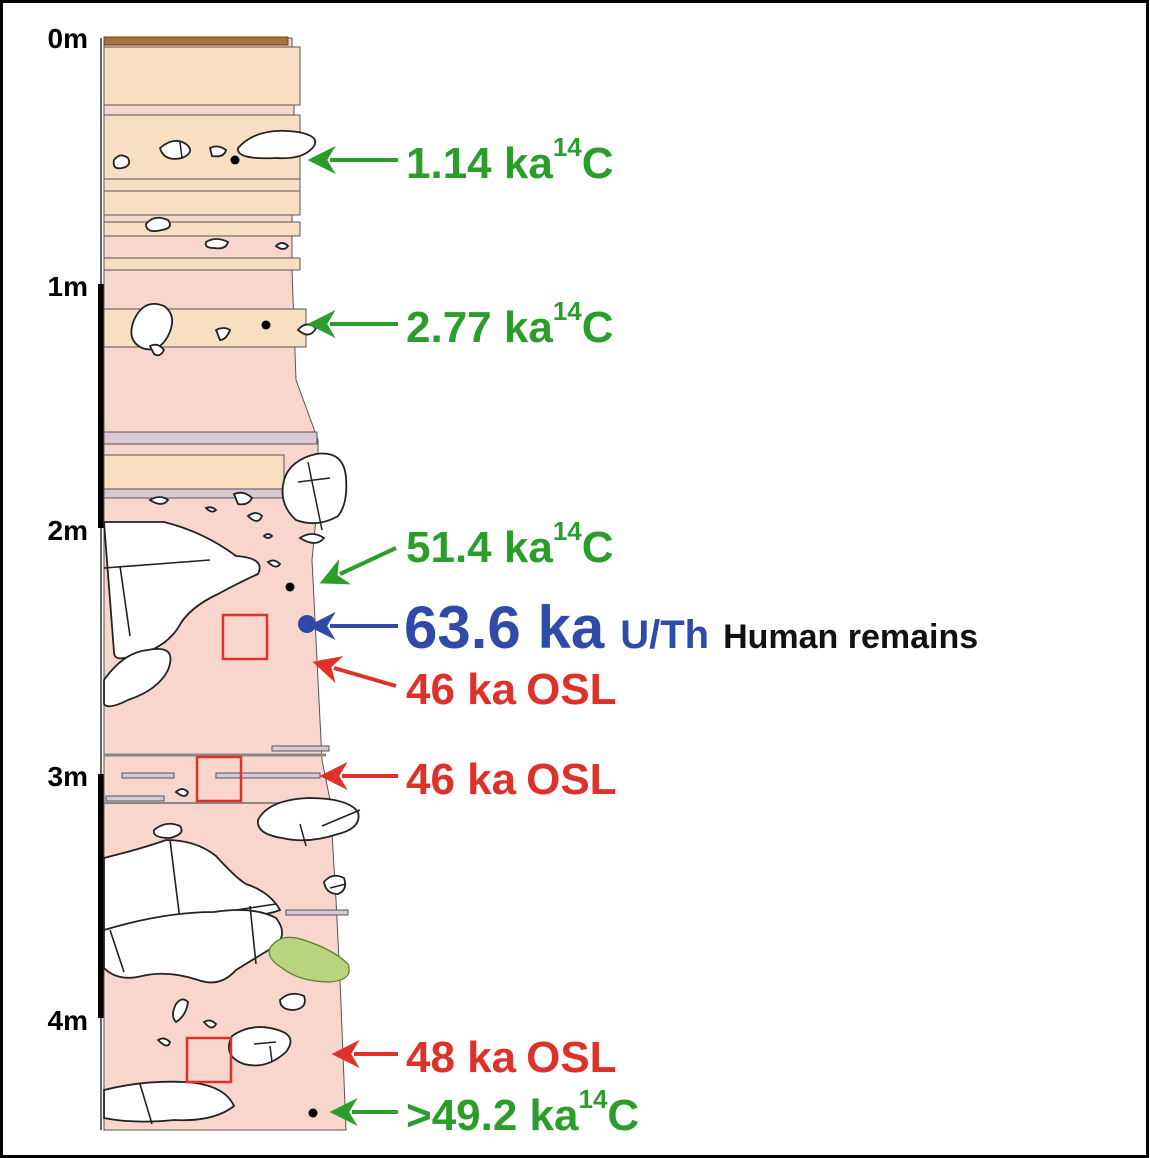  What do you see at coordinates (510, 160) in the screenshot?
I see `date-label-1: 1.14 ka14C` at bounding box center [510, 160].